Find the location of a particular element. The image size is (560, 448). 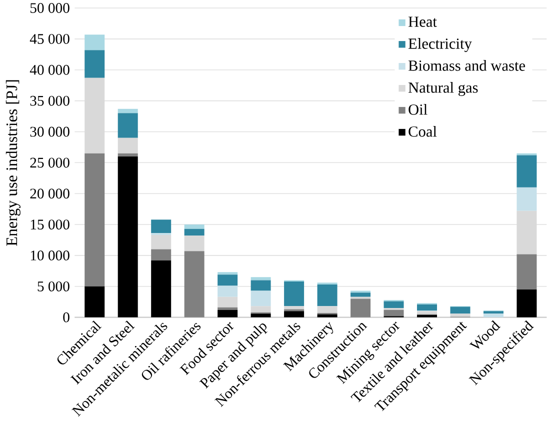

legend-label: Coal is located at coordinates (422, 131).